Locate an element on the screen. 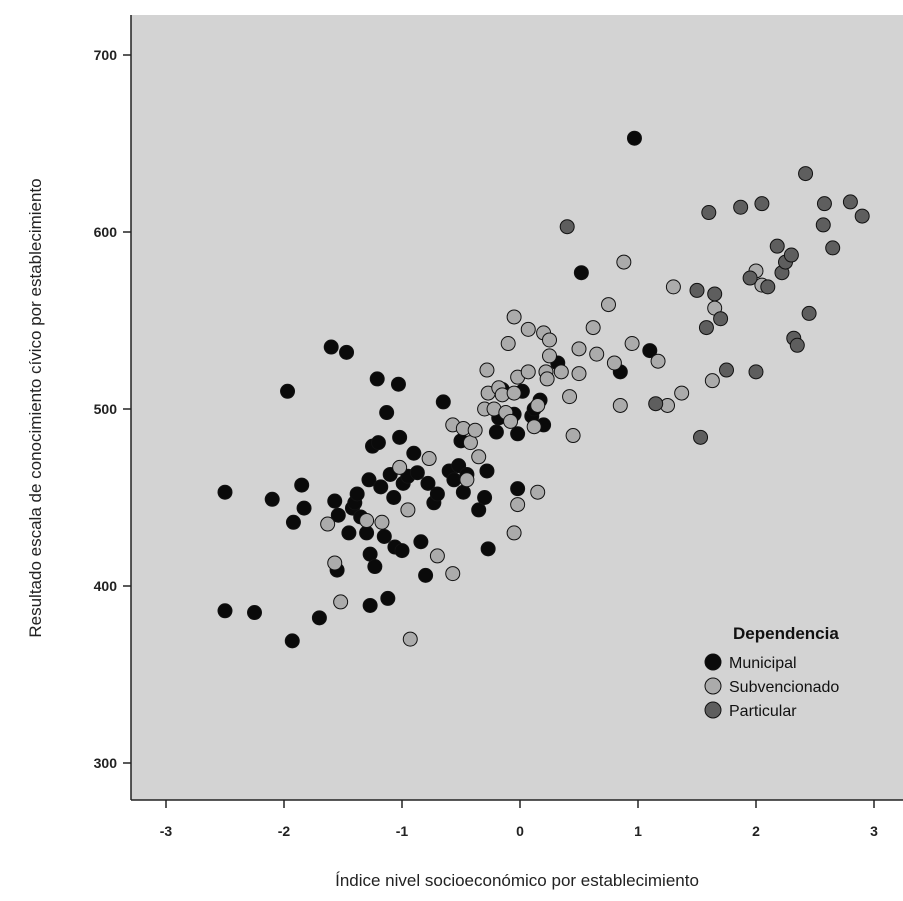  y-tick-label: 300 is located at coordinates (106, 763).